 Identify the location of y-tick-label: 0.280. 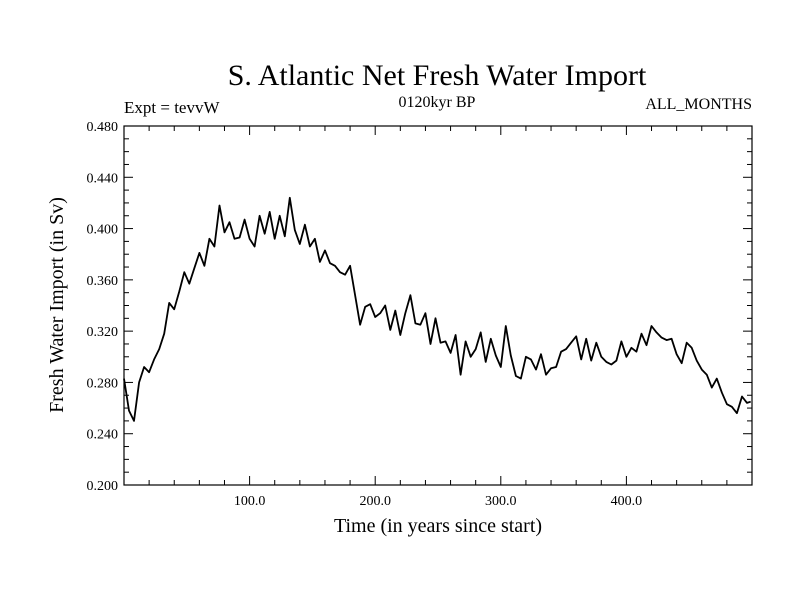
(103, 383).